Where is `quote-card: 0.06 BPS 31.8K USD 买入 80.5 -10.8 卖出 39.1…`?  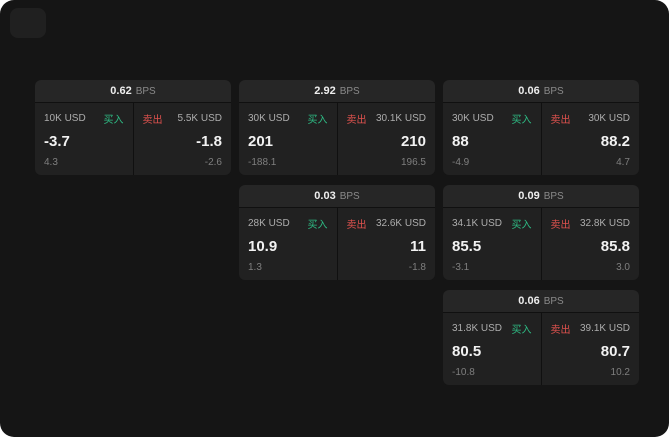 quote-card: 0.06 BPS 31.8K USD 买入 80.5 -10.8 卖出 39.1… is located at coordinates (541, 337).